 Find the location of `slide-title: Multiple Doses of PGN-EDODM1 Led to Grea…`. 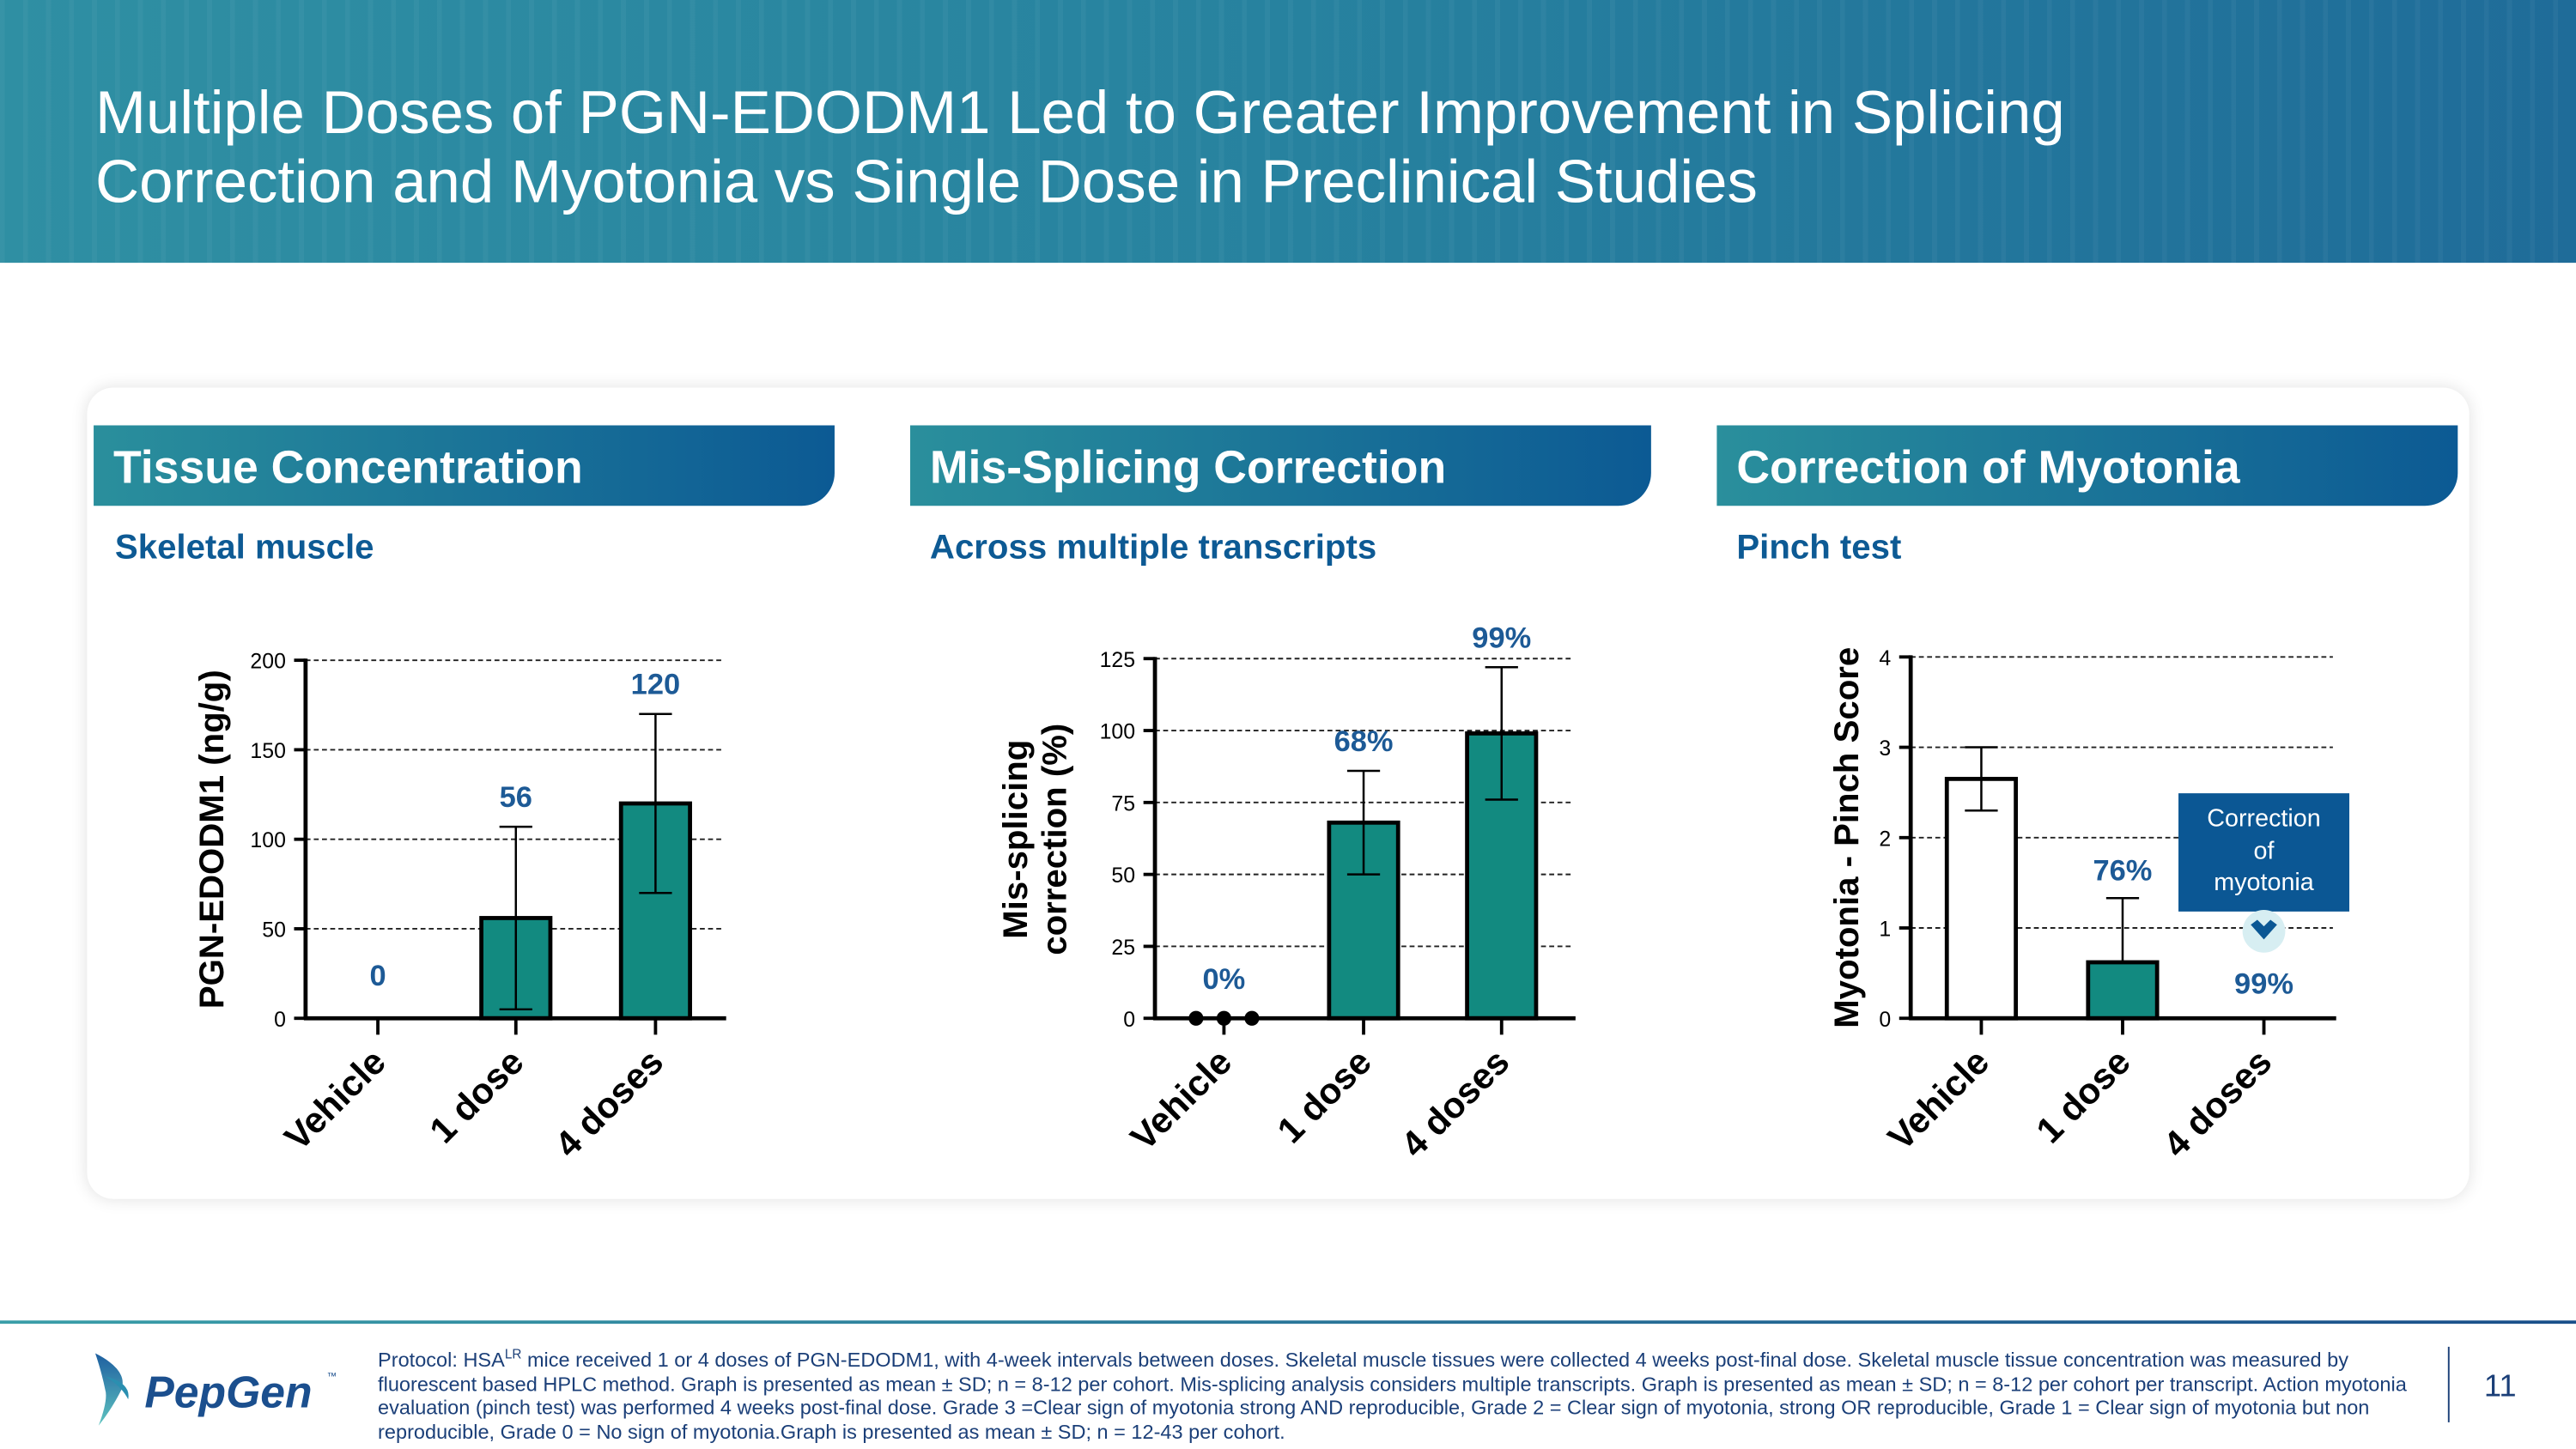

slide-title: Multiple Doses of PGN-EDODM1 Led to Grea… is located at coordinates (1080, 148).